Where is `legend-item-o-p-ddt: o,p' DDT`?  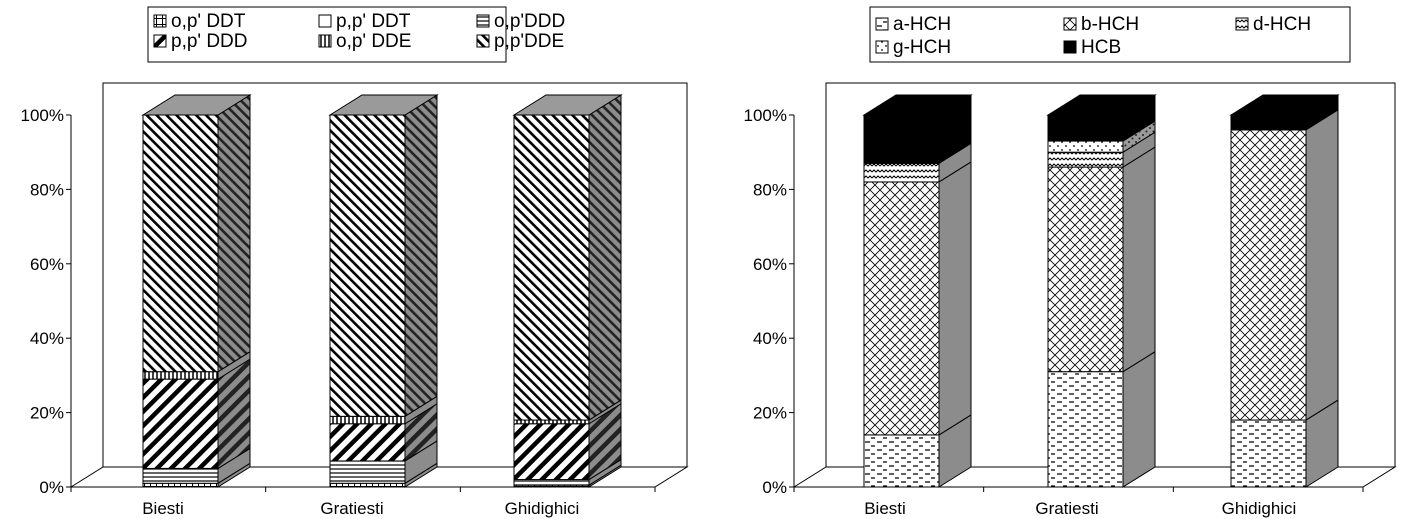 legend-item-o-p-ddt: o,p' DDT is located at coordinates (199, 21).